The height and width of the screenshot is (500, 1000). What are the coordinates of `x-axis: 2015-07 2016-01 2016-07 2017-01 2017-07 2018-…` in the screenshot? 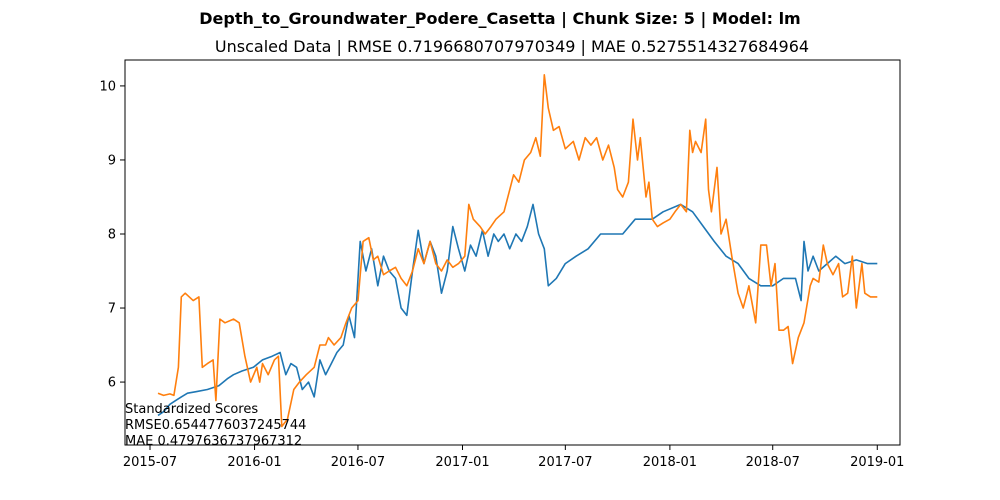 It's located at (513, 457).